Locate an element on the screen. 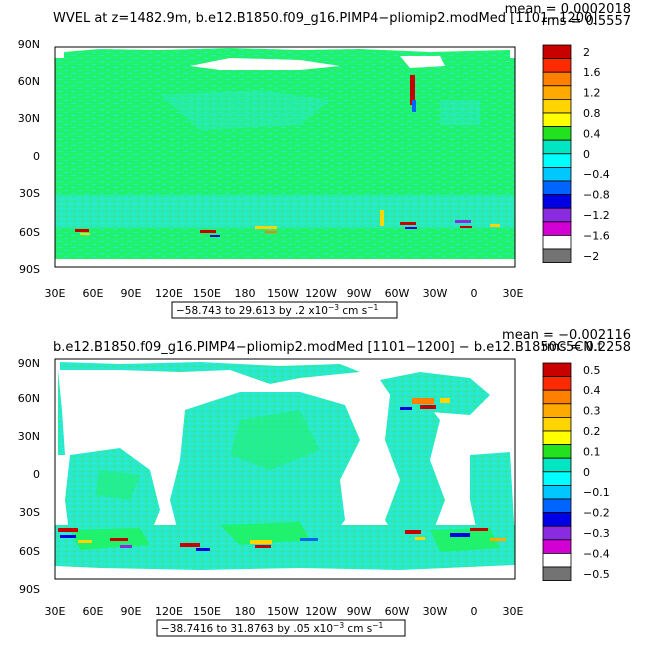 This screenshot has height=647, width=647. panel-1-mean: mean = 0.0002018 is located at coordinates (568, 9).